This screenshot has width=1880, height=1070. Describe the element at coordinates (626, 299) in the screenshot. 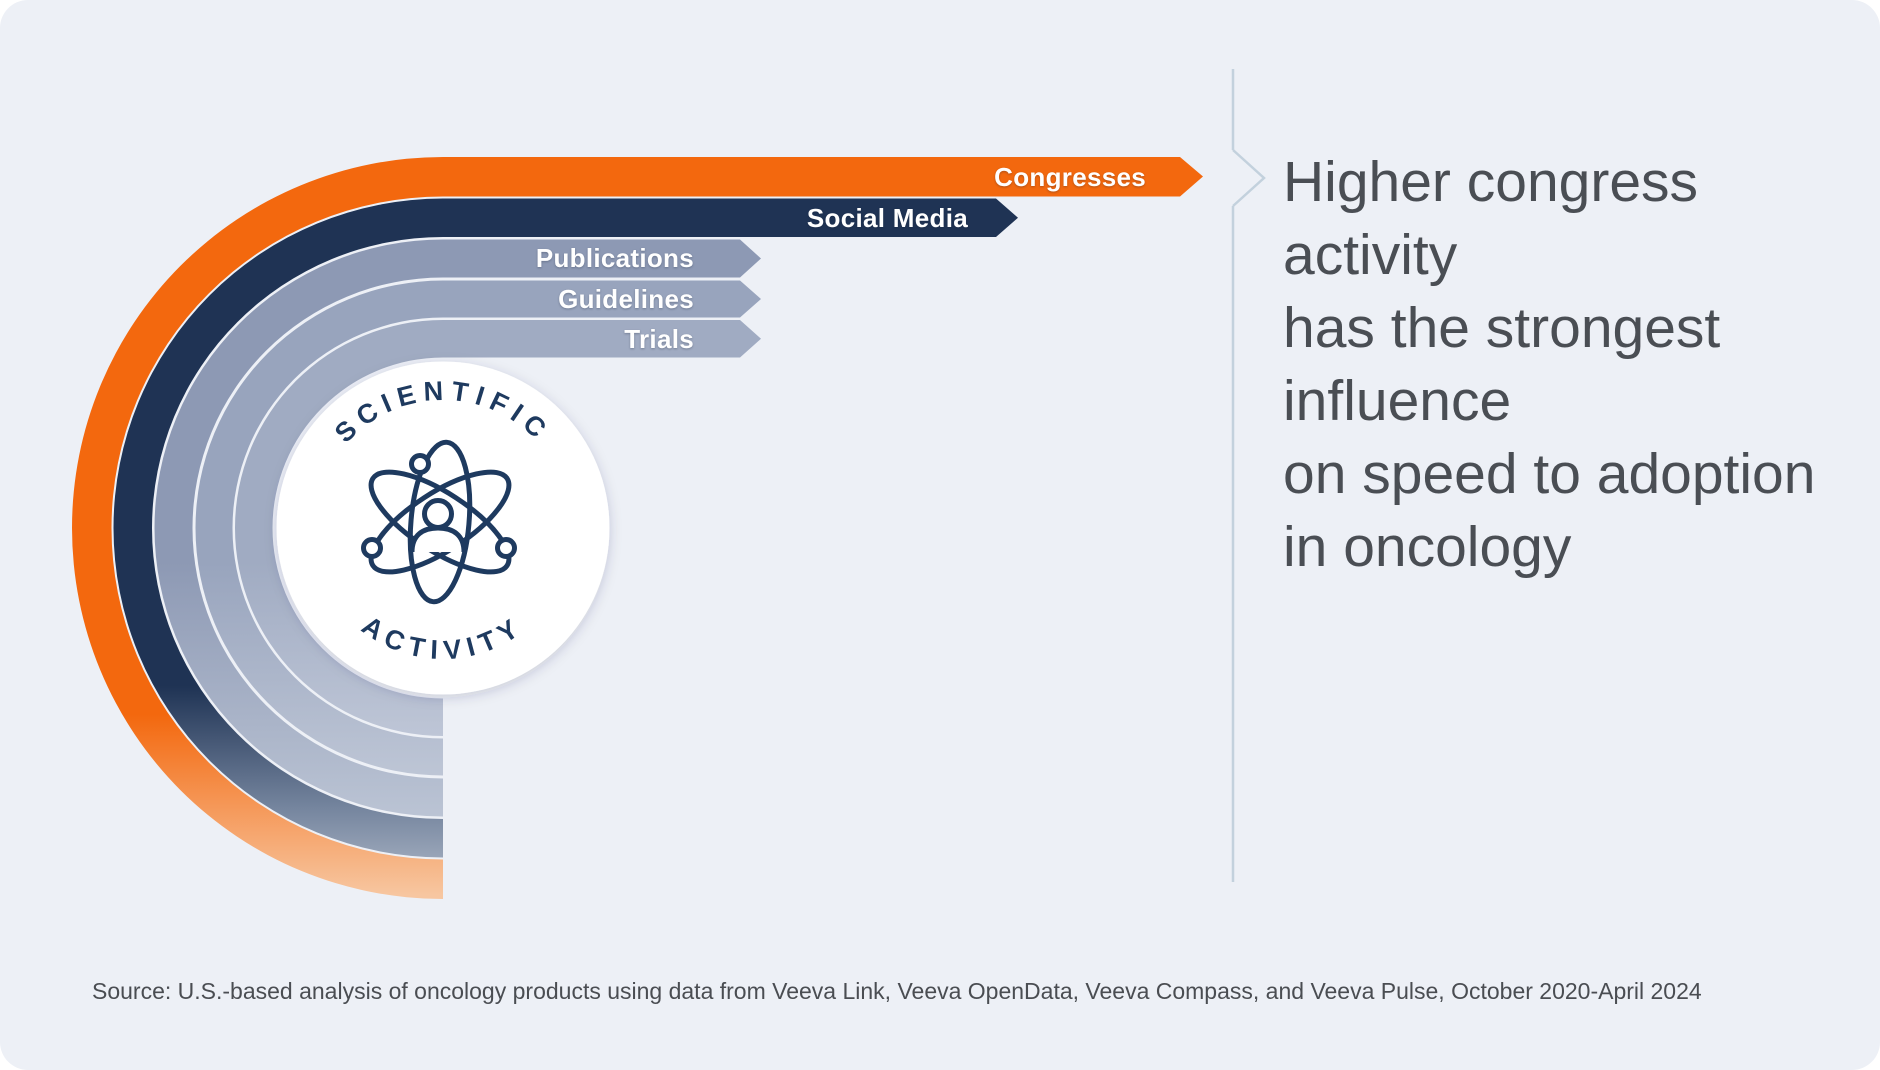

I see `label-guidelines: Guidelines` at that location.